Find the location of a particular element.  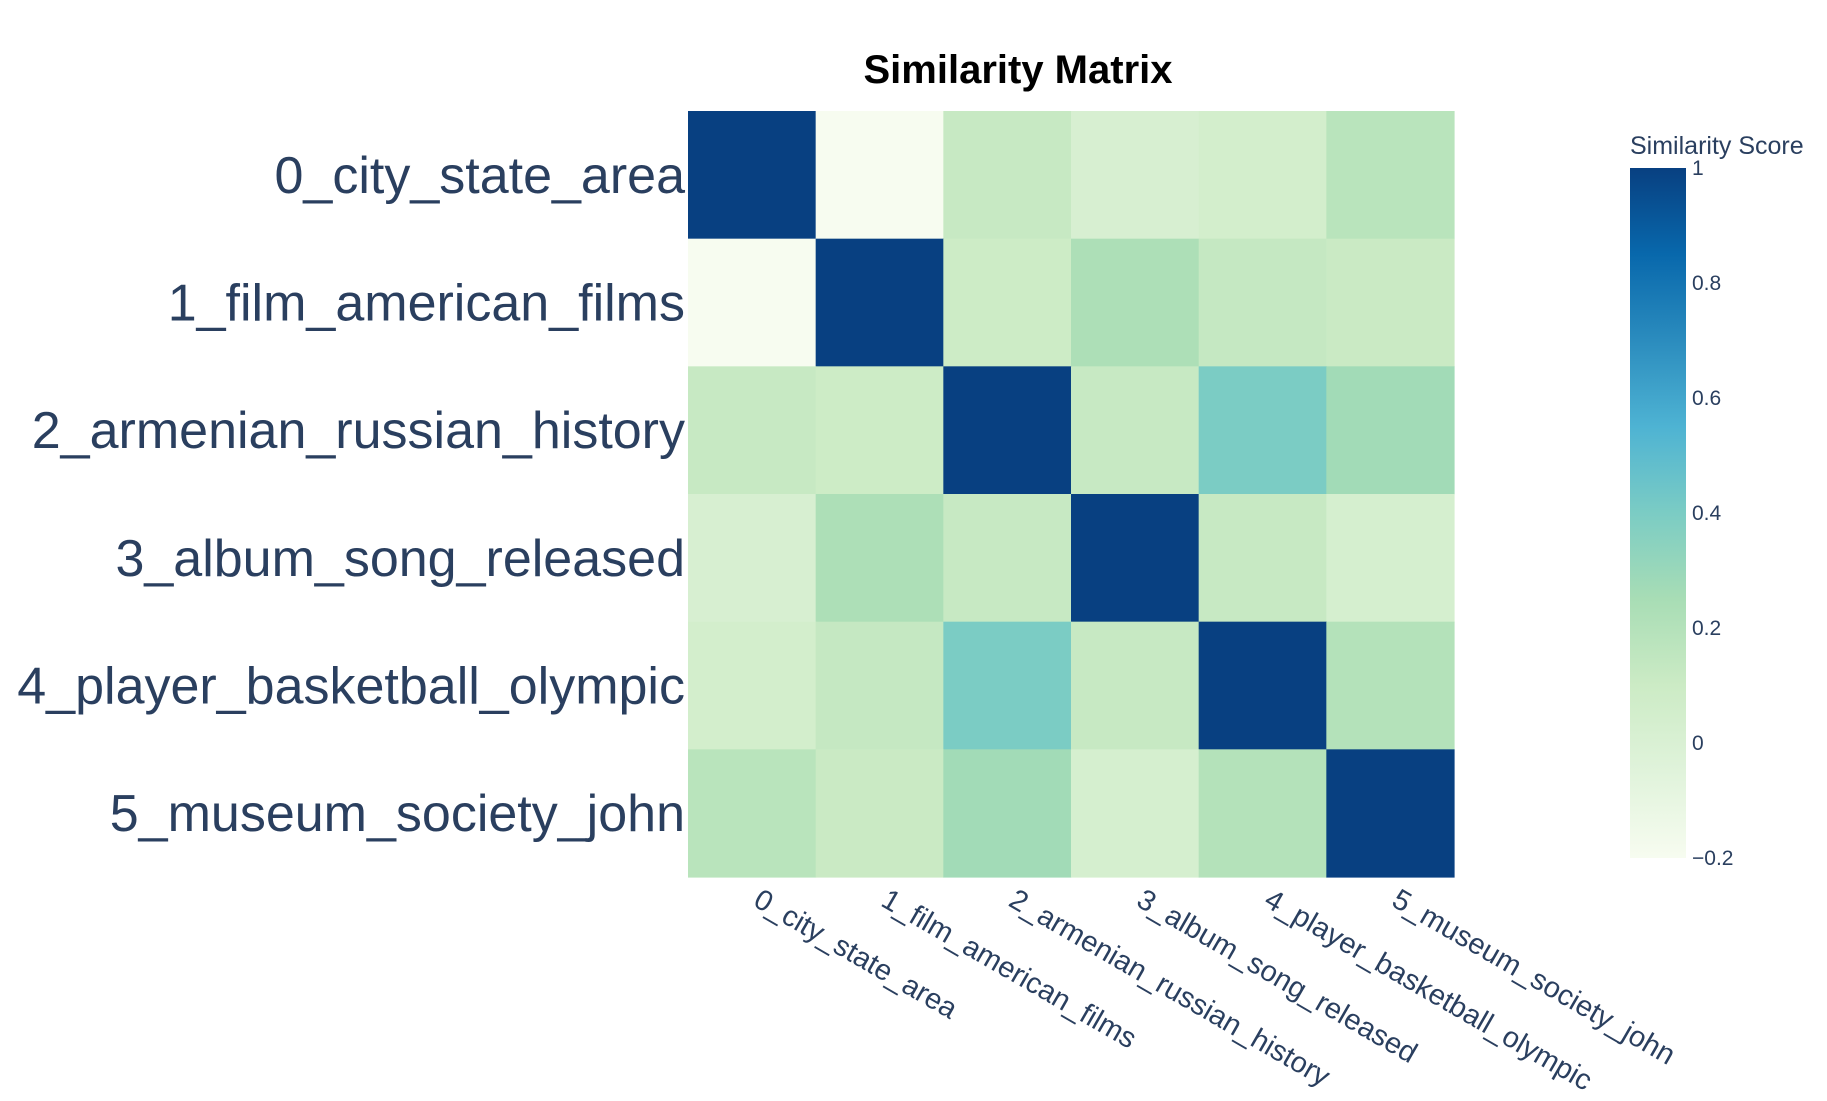

chart-title: Similarity Matrix is located at coordinates (1017, 70).